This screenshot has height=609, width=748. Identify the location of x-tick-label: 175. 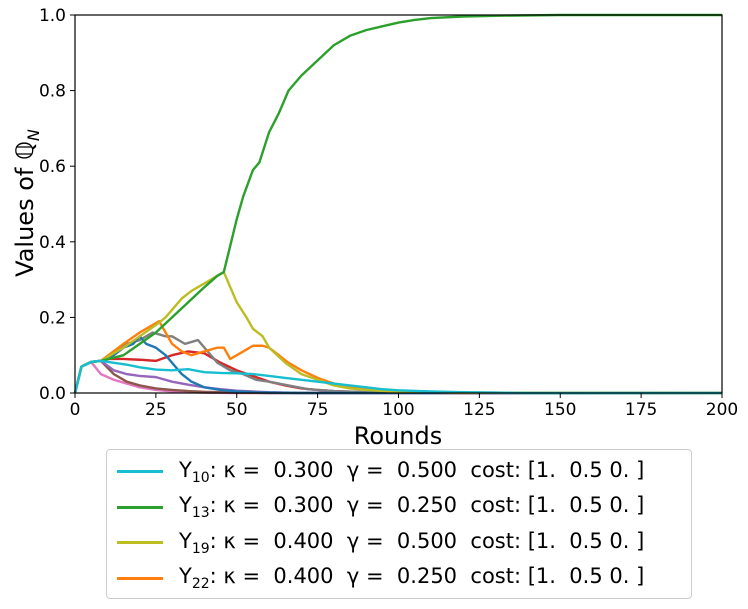
(641, 410).